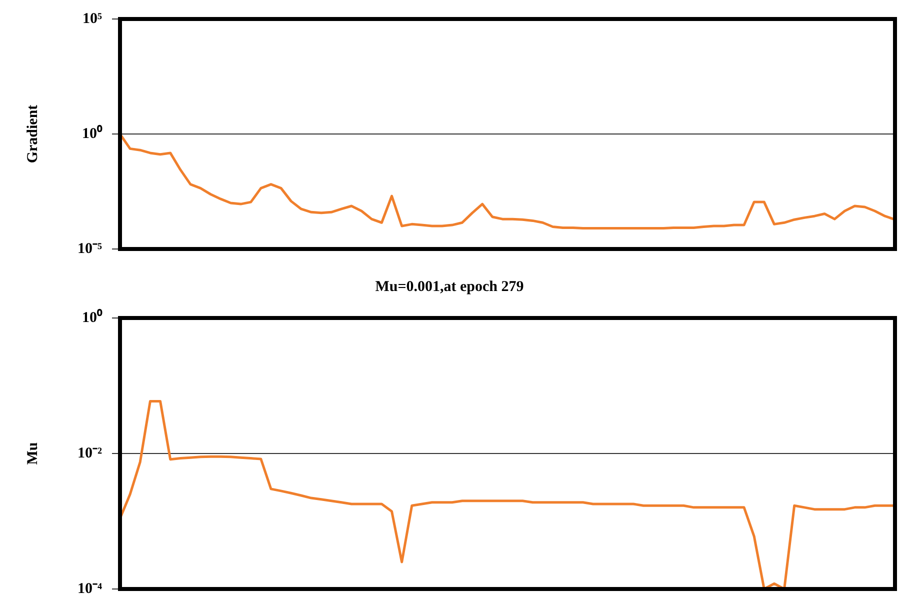 The image size is (903, 611). What do you see at coordinates (90, 588) in the screenshot?
I see `y-tick-label: 10⁻⁴` at bounding box center [90, 588].